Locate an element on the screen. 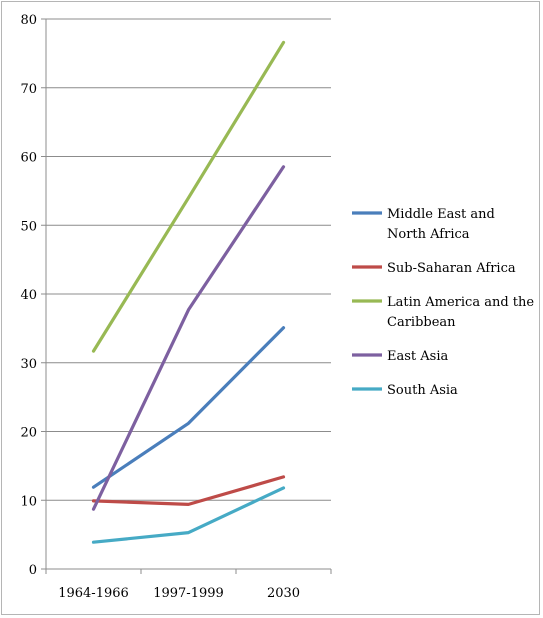  legend-item: East Asia is located at coordinates (400, 356).